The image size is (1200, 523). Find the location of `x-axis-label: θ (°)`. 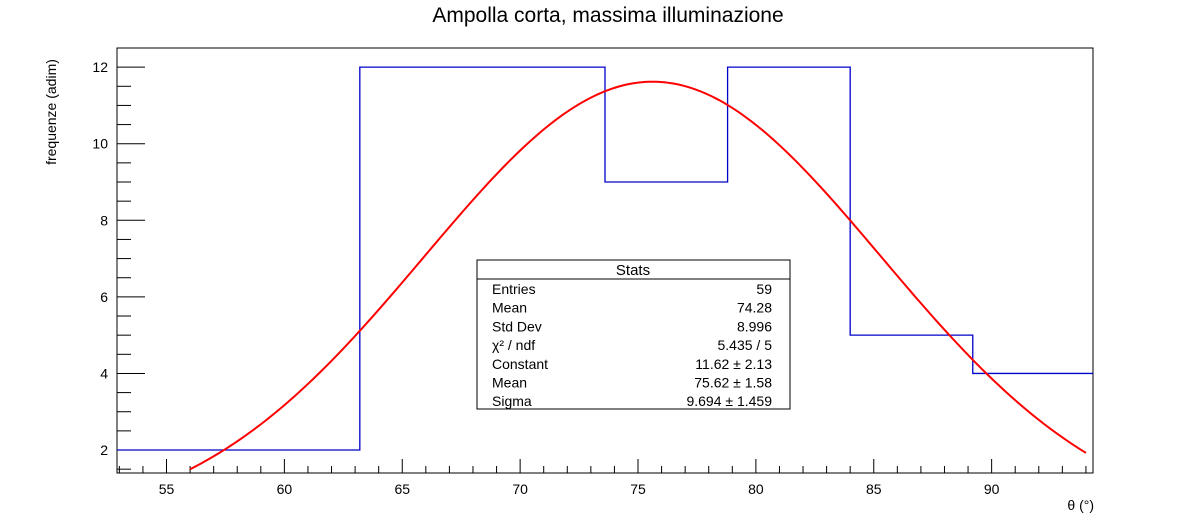

x-axis-label: θ (°) is located at coordinates (1080, 505).